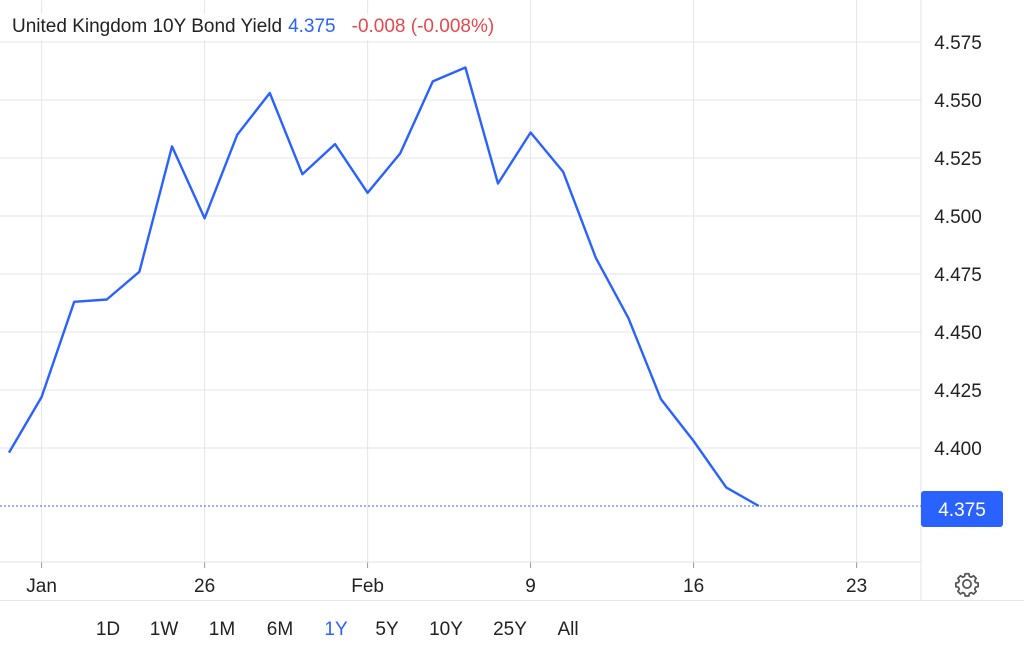  I want to click on y-tick-label: 4.500, so click(958, 217).